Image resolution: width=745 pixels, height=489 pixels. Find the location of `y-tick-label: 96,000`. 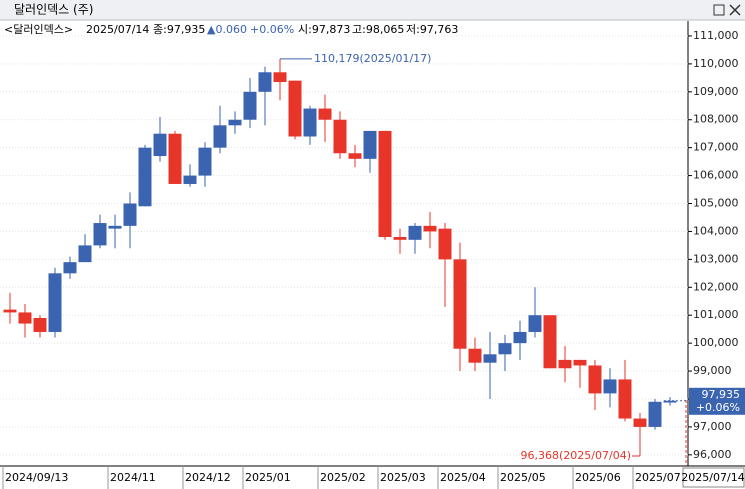

y-tick-label: 96,000 is located at coordinates (712, 454).